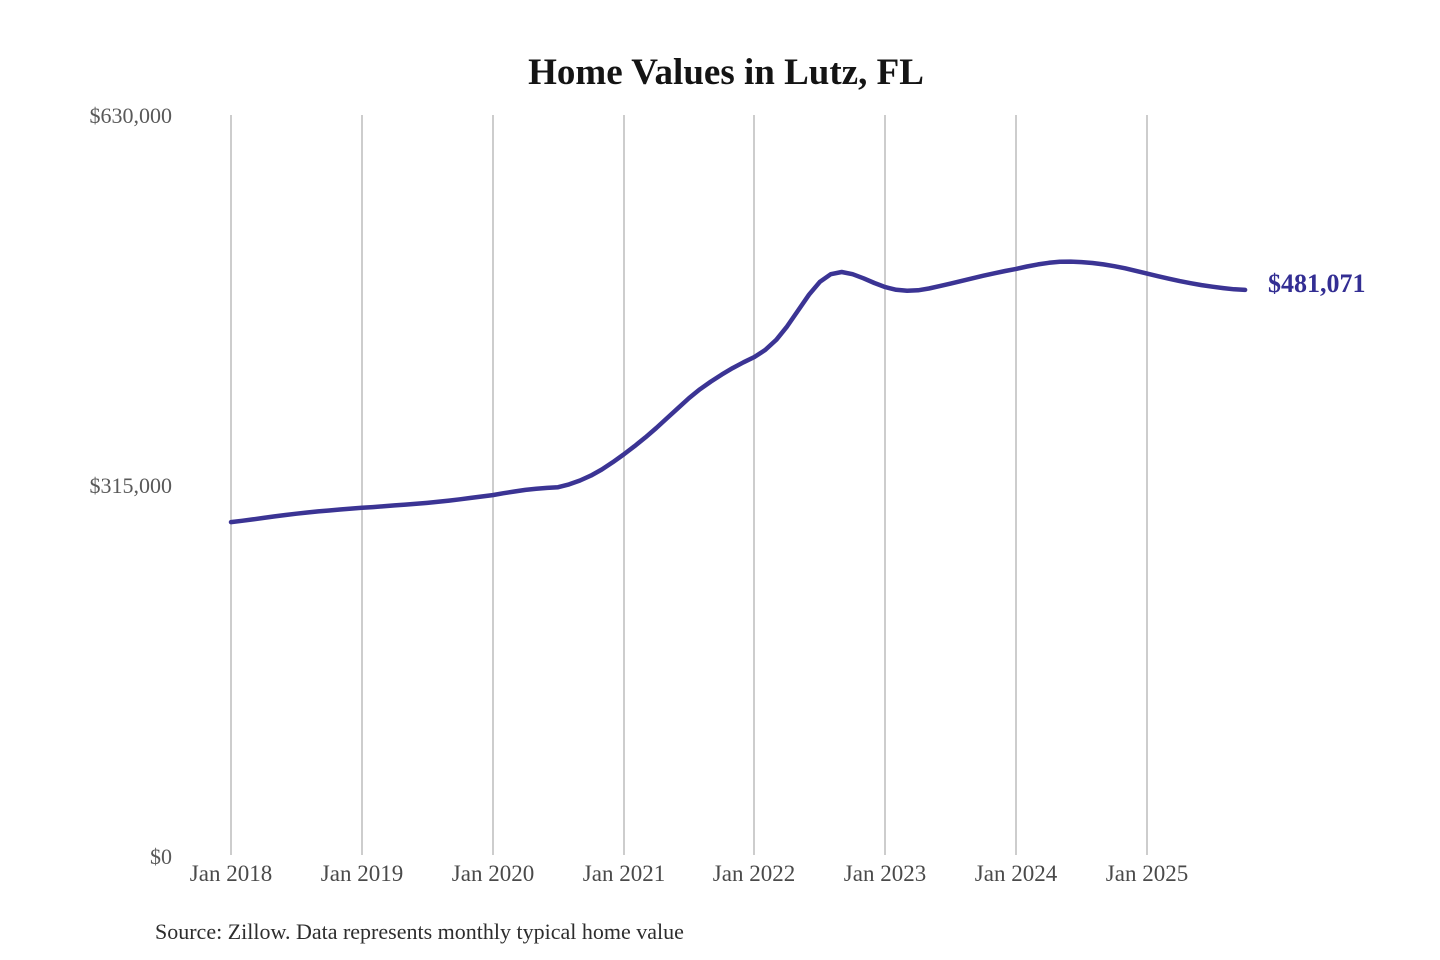  I want to click on y-tick-0: $0, so click(161, 856).